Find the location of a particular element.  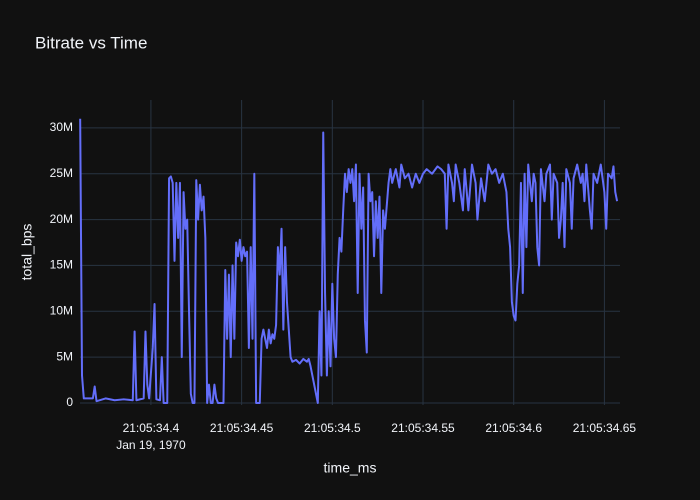

x-tick-label: 21:05:34.45 is located at coordinates (242, 428).